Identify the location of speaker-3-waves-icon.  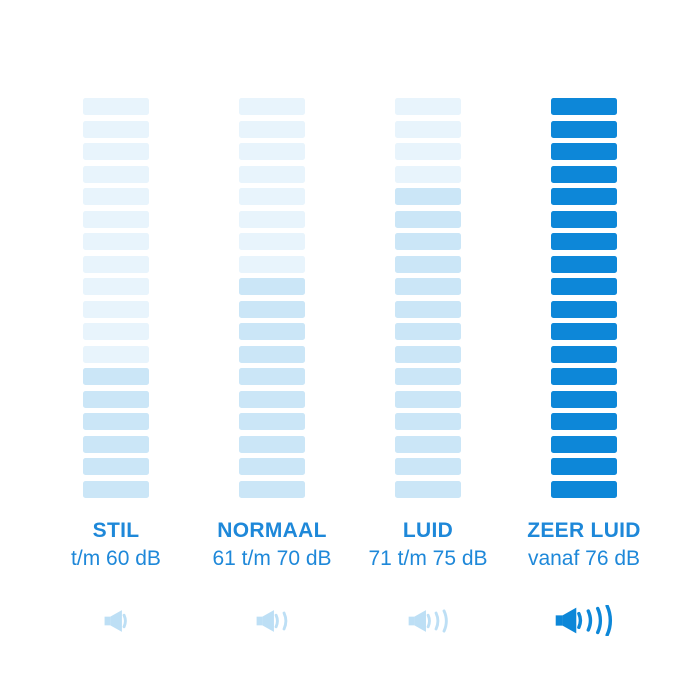
(428, 621).